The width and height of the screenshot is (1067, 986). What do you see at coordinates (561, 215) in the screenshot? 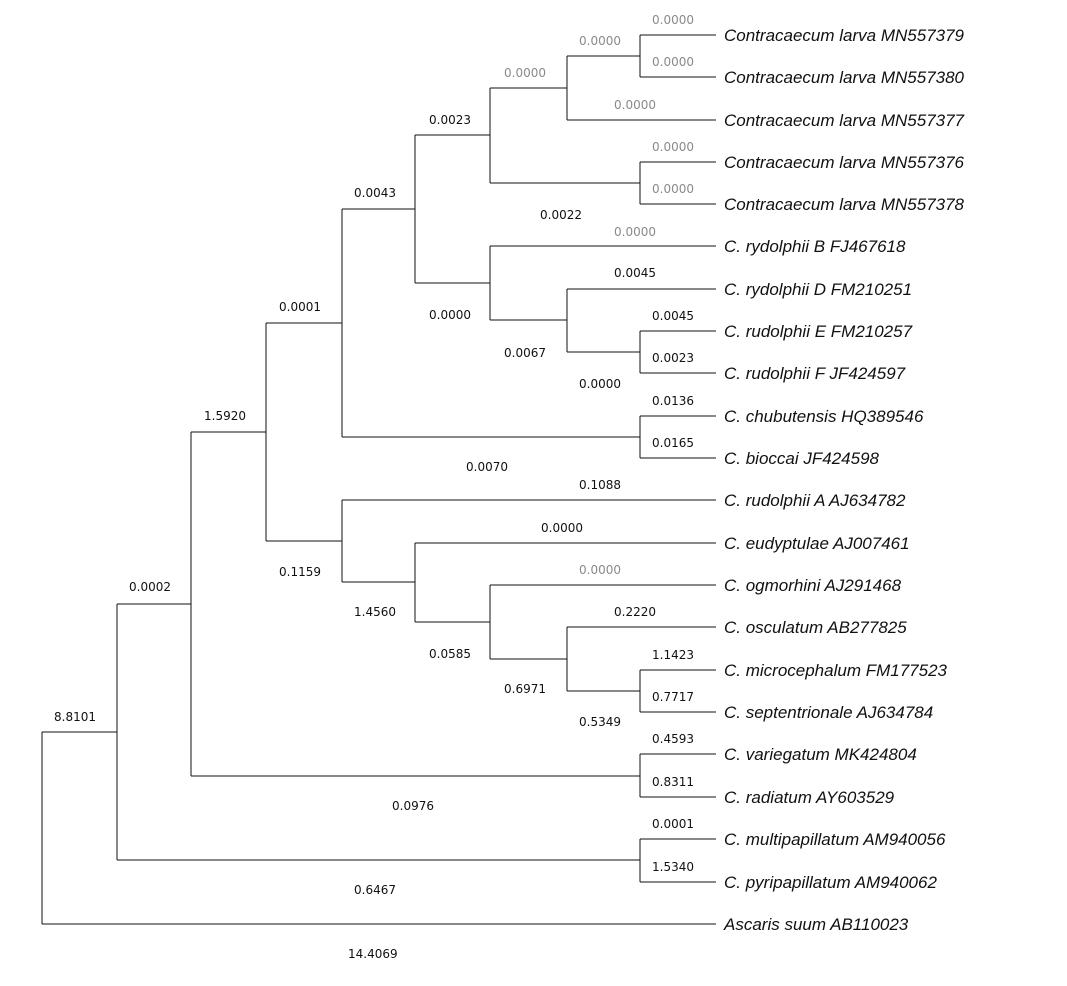
I see `branch-length-label: 0.0022` at bounding box center [561, 215].